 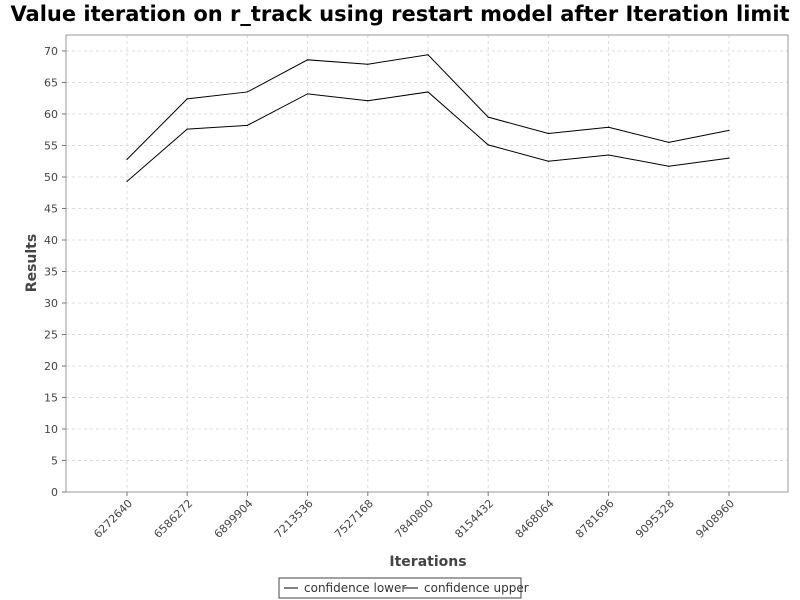 What do you see at coordinates (51, 398) in the screenshot?
I see `y-tick-label: 15` at bounding box center [51, 398].